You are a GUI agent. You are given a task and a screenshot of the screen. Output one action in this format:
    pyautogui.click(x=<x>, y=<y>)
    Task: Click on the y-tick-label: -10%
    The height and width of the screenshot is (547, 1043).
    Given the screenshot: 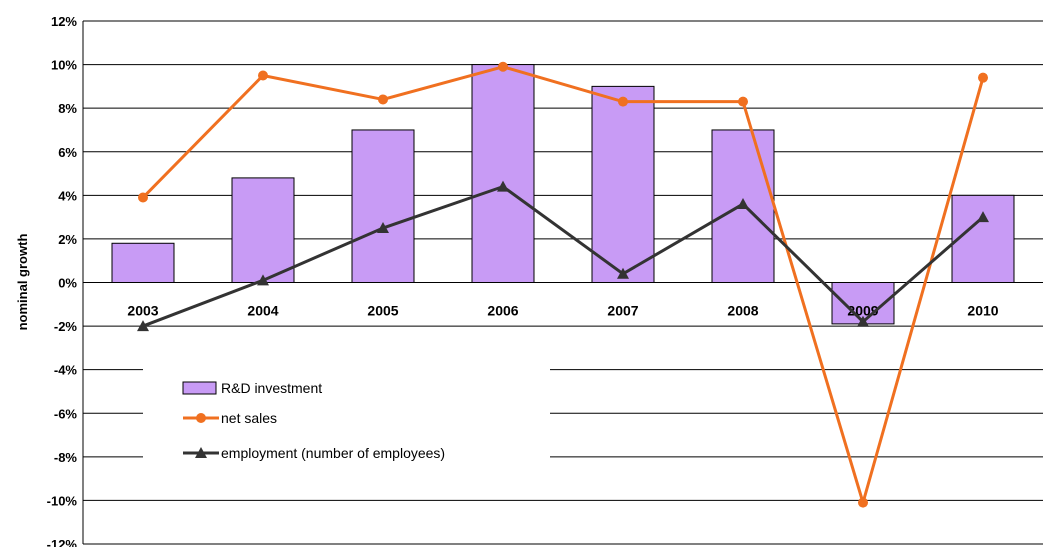 What is the action you would take?
    pyautogui.click(x=62, y=500)
    